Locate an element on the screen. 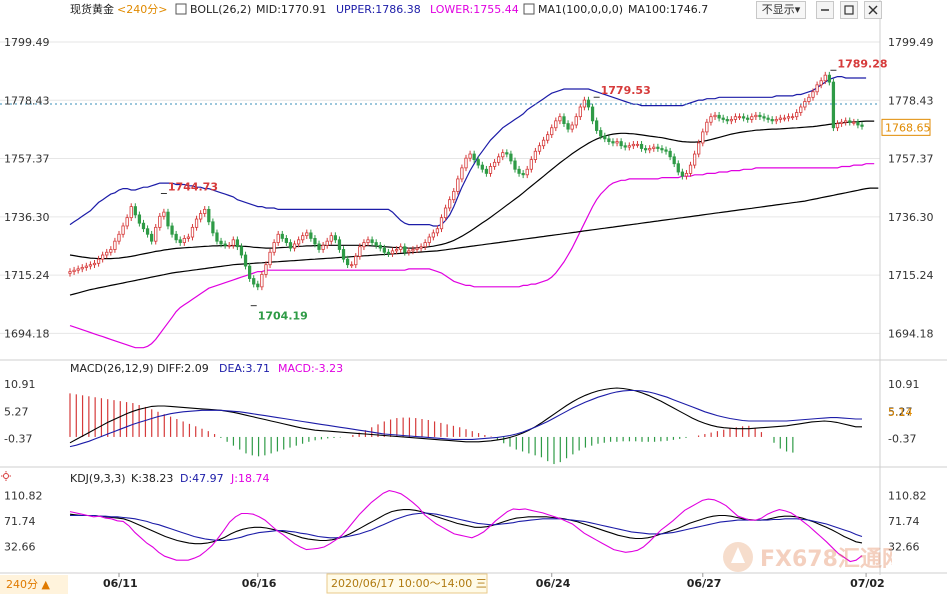 The height and width of the screenshot is (594, 947). period-label: <240分> is located at coordinates (142, 9).